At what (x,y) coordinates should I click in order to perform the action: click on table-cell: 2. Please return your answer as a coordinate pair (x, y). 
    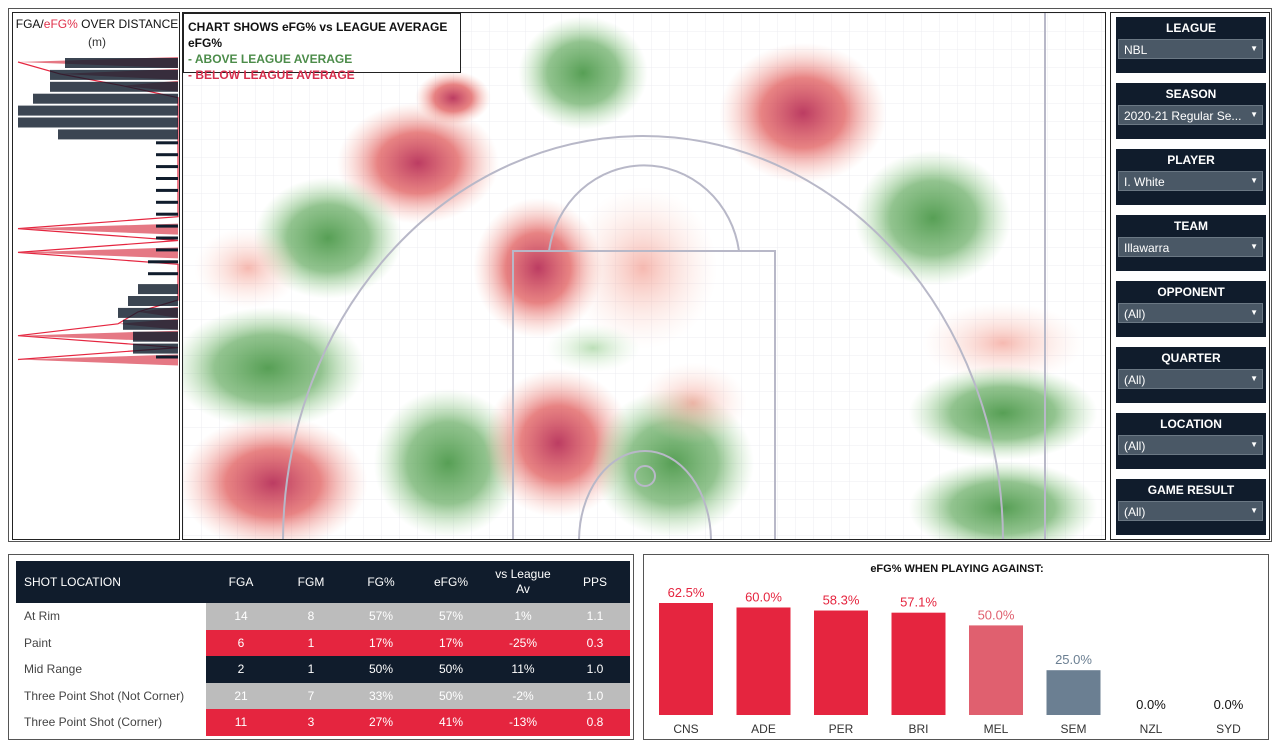
    Looking at the image, I should click on (241, 669).